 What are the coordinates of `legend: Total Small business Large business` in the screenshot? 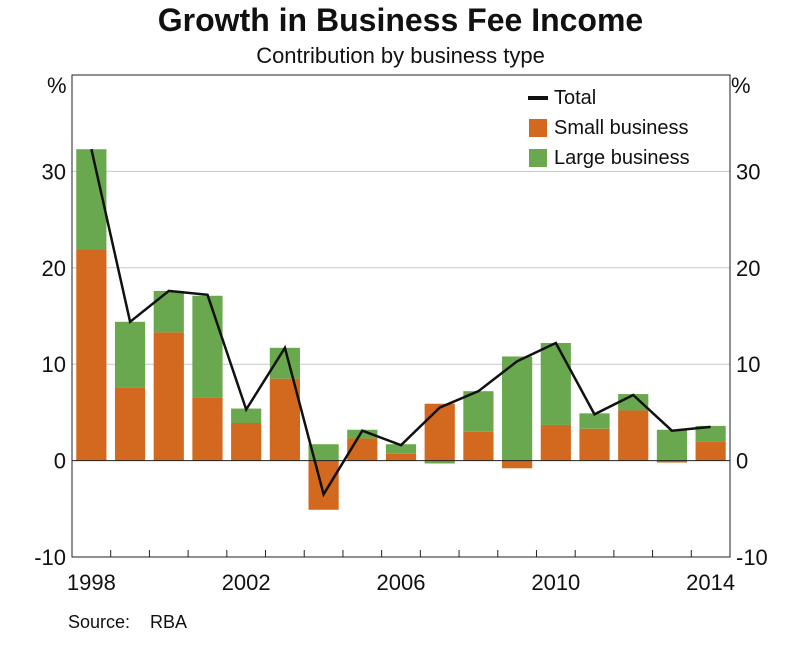 It's located at (609, 128).